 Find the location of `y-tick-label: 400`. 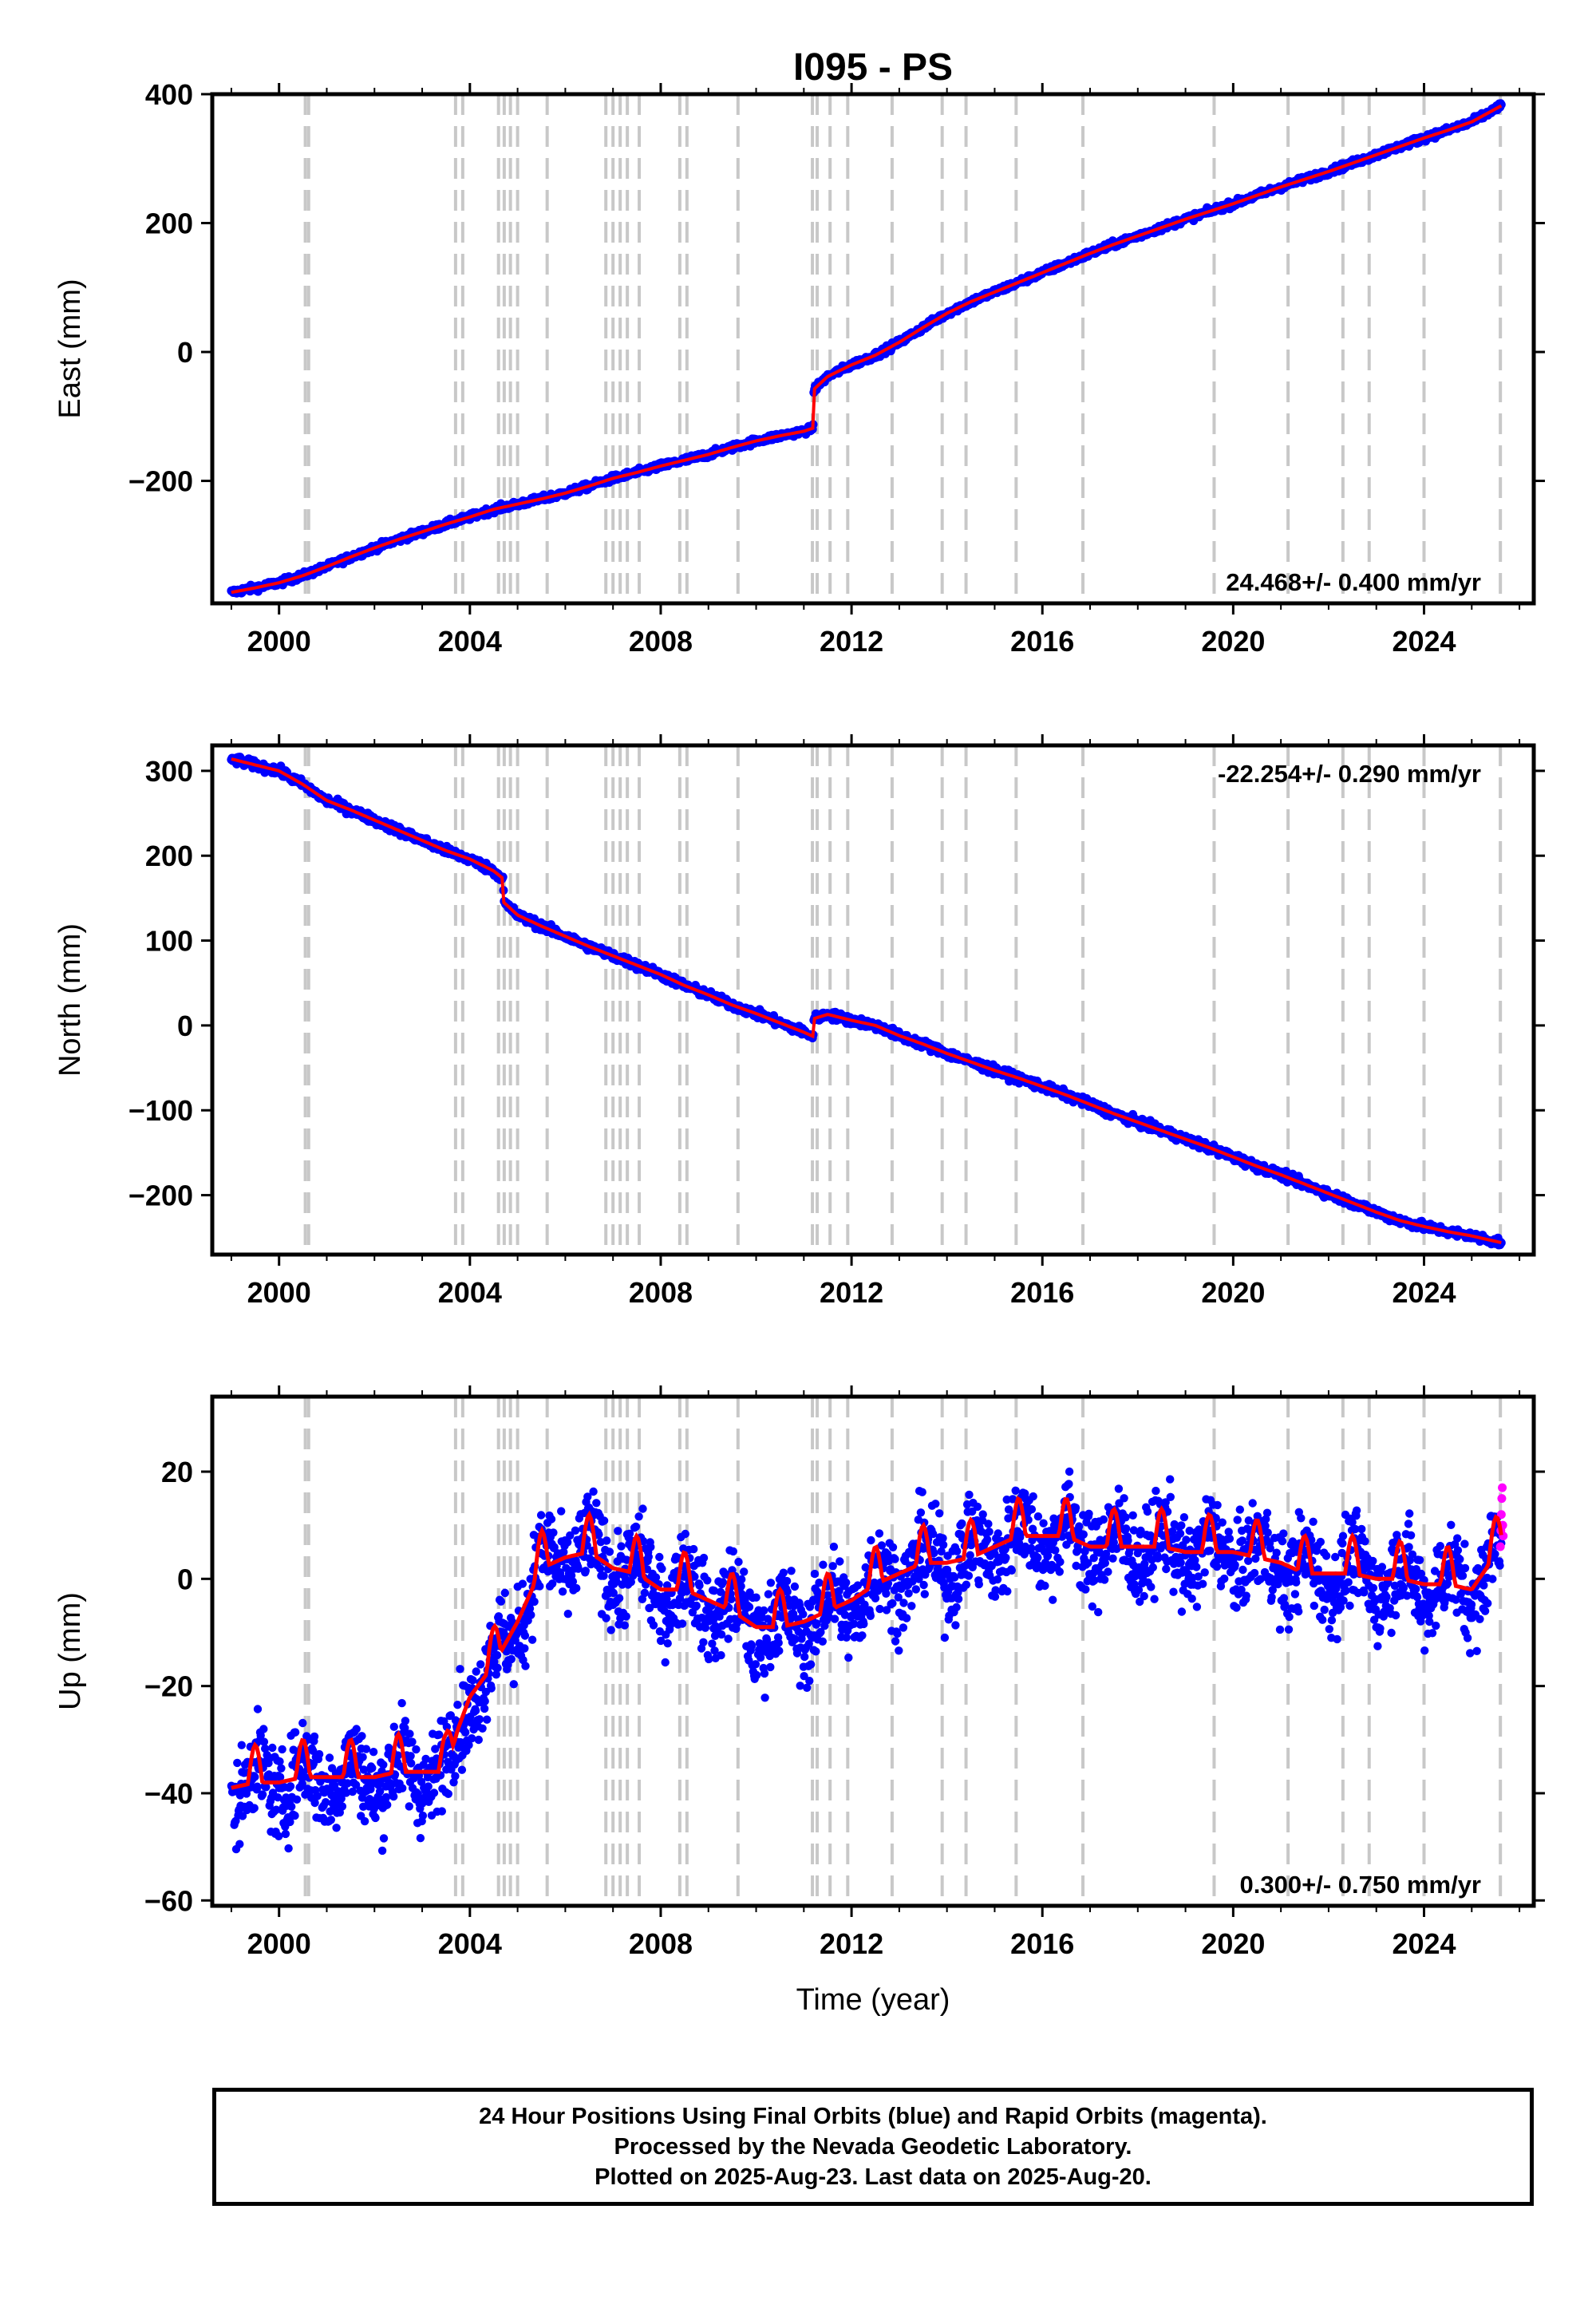

y-tick-label: 400 is located at coordinates (169, 94).